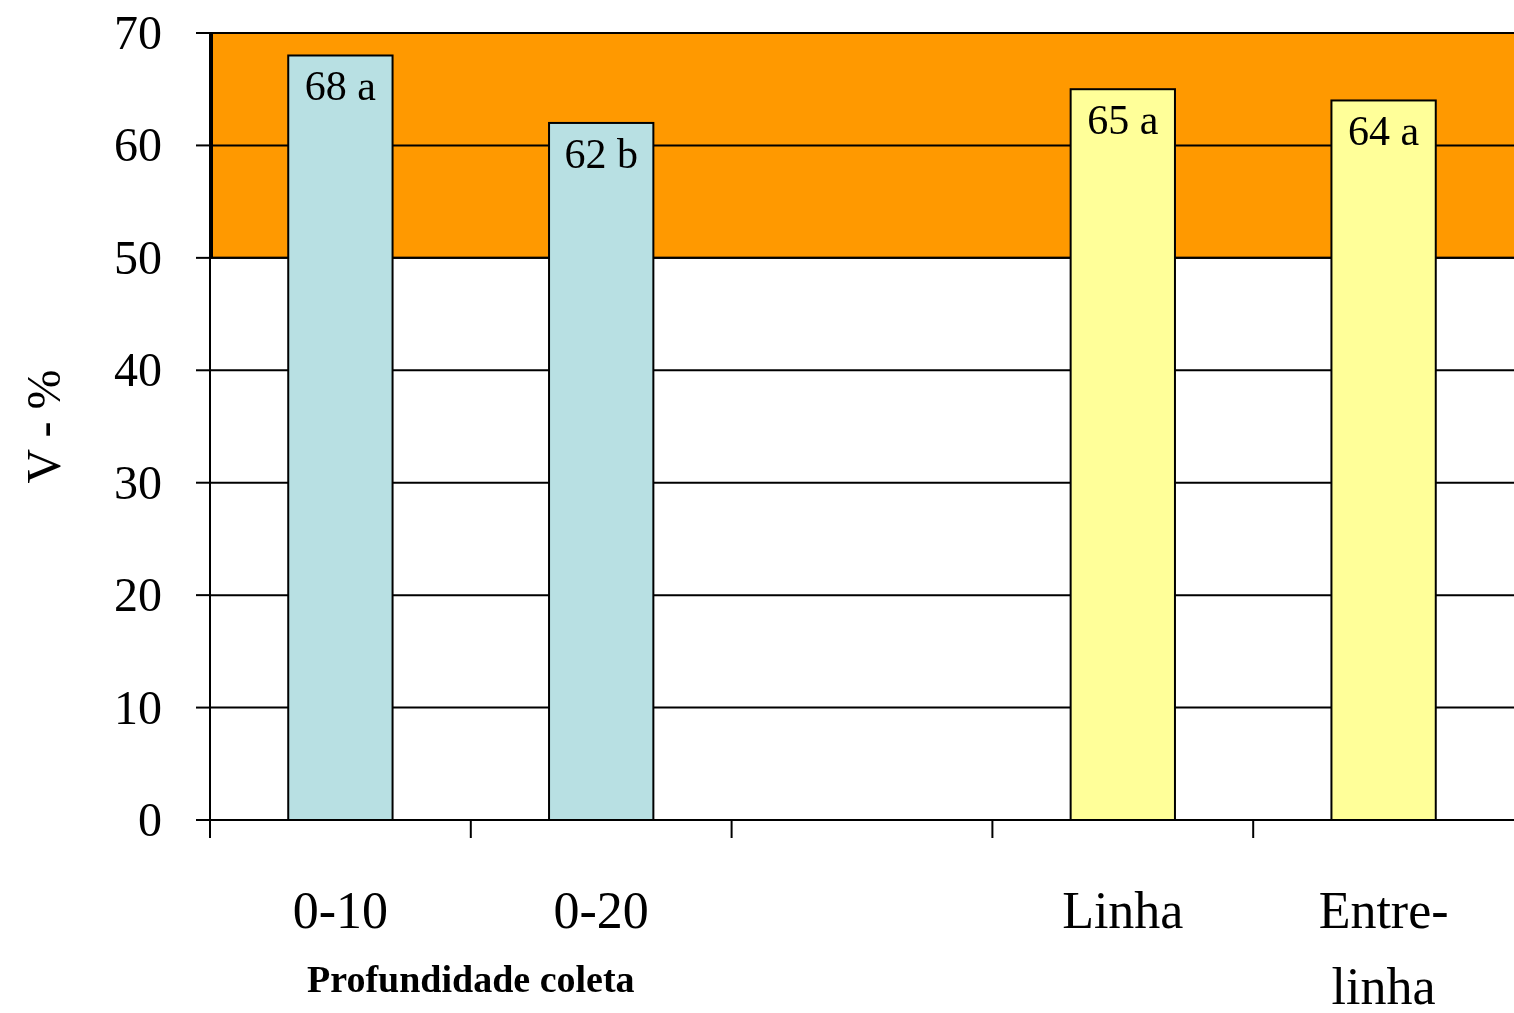 The height and width of the screenshot is (1013, 1514). What do you see at coordinates (1384, 131) in the screenshot?
I see `data-label: 64 a` at bounding box center [1384, 131].